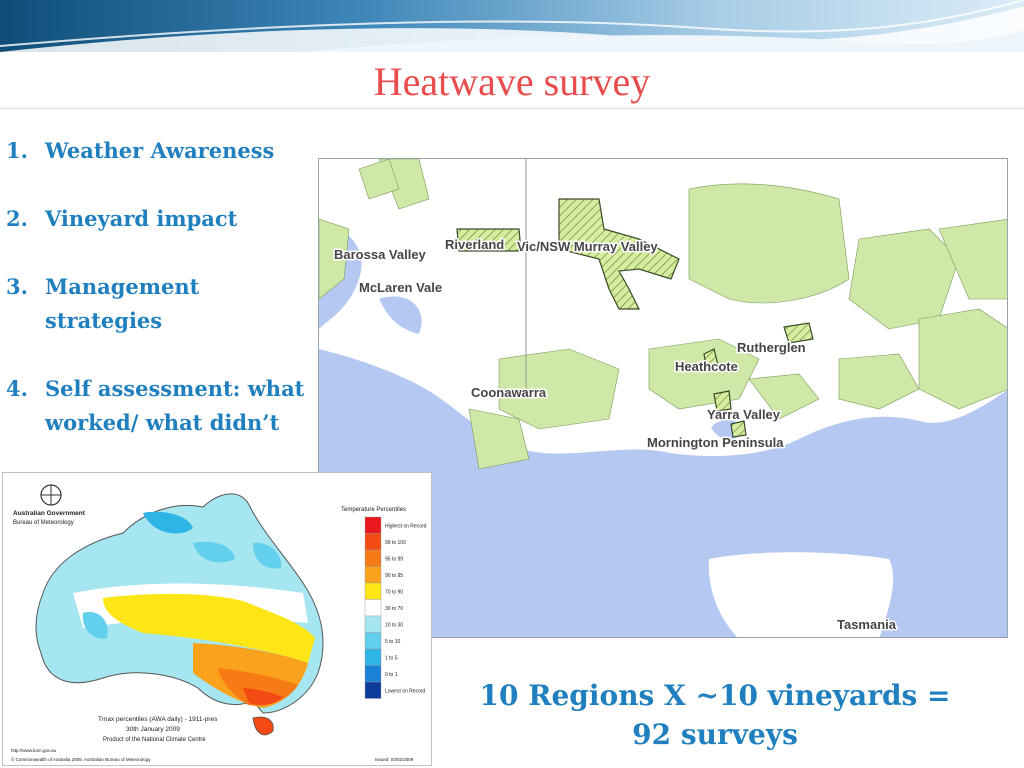  I want to click on legend-label: 1 to 5, so click(391, 658).